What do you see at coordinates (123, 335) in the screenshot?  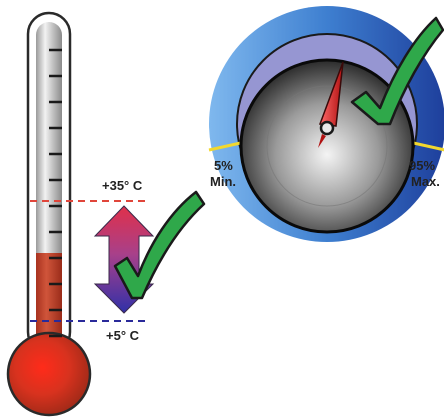 I see `lower-limit-label: +5° C` at bounding box center [123, 335].